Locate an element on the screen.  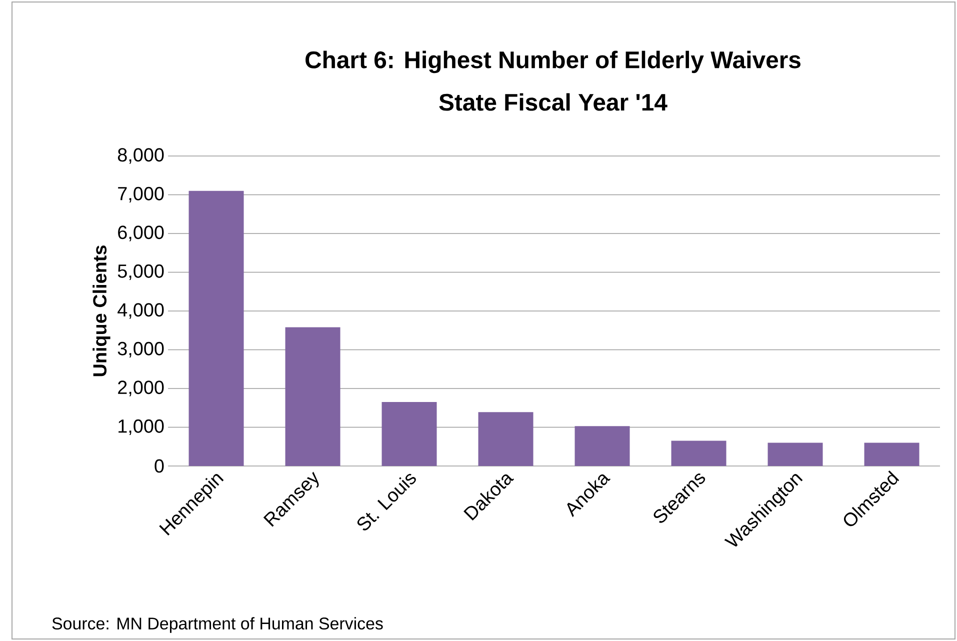
y-tick-label: 1,000 is located at coordinates (141, 427).